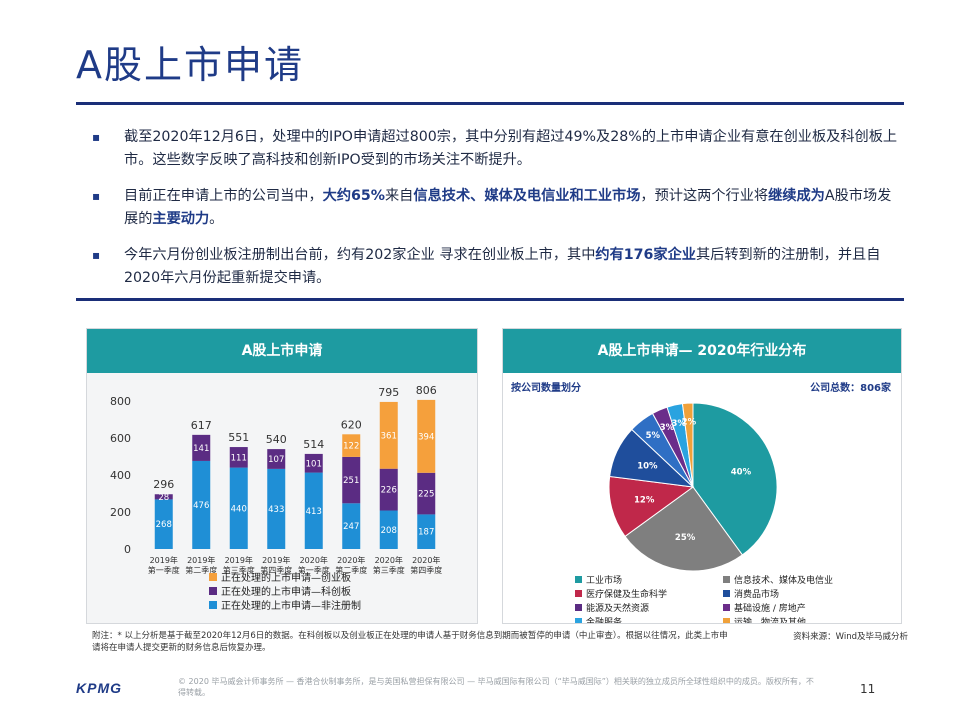 The width and height of the screenshot is (960, 720). Describe the element at coordinates (120, 438) in the screenshot. I see `y-tick-label: 600` at that location.